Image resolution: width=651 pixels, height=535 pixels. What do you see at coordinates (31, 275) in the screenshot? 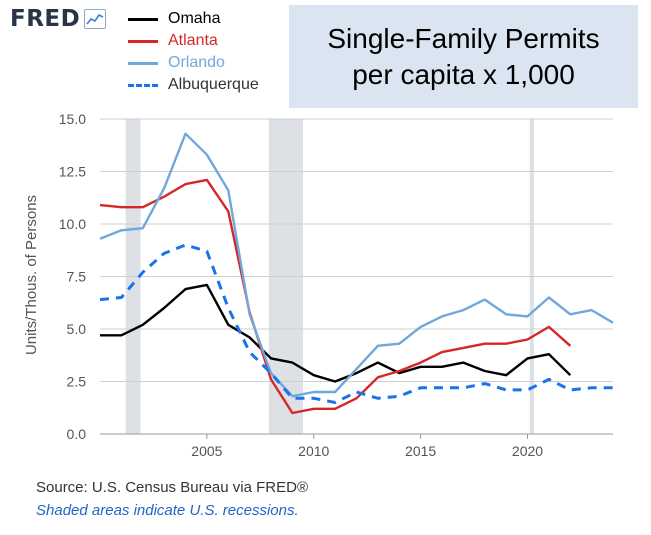
I see `y-axis-label: Units/Thous. of Persons` at bounding box center [31, 275].